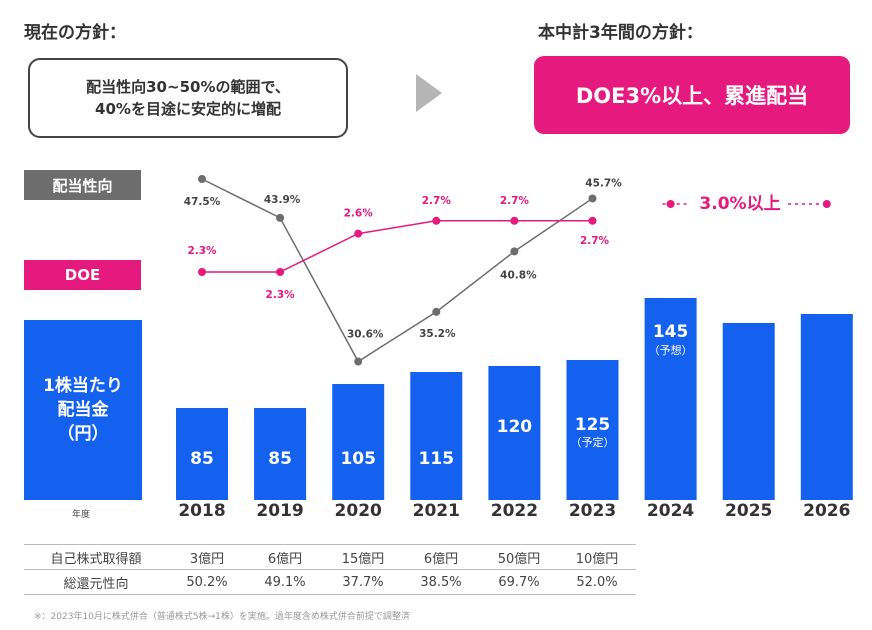  What do you see at coordinates (514, 220) in the screenshot?
I see `doe-point-2022` at bounding box center [514, 220].